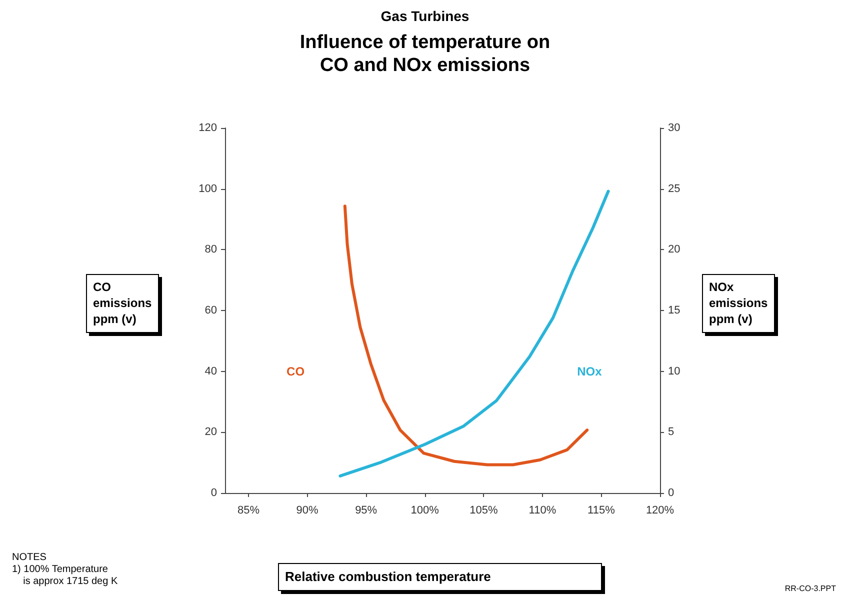  What do you see at coordinates (210, 371) in the screenshot?
I see `y-tick-label: 40` at bounding box center [210, 371].